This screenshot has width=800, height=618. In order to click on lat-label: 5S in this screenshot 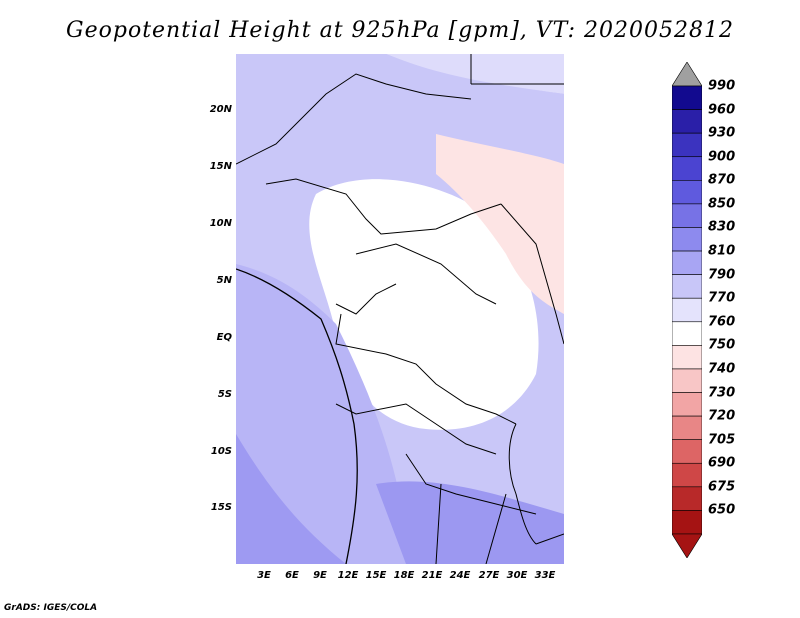, I will do `click(224, 394)`.